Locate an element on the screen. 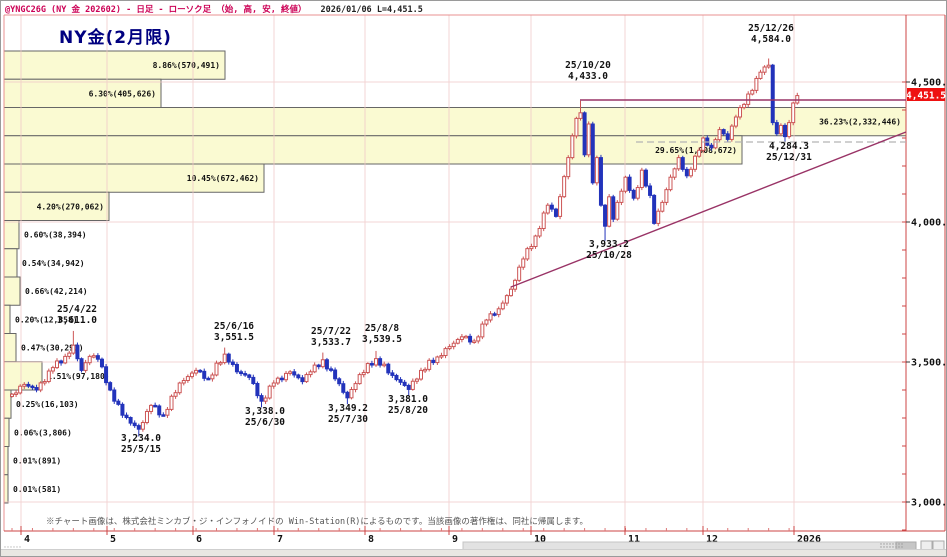  svg-text: 3,000.0 is located at coordinates (929, 503).